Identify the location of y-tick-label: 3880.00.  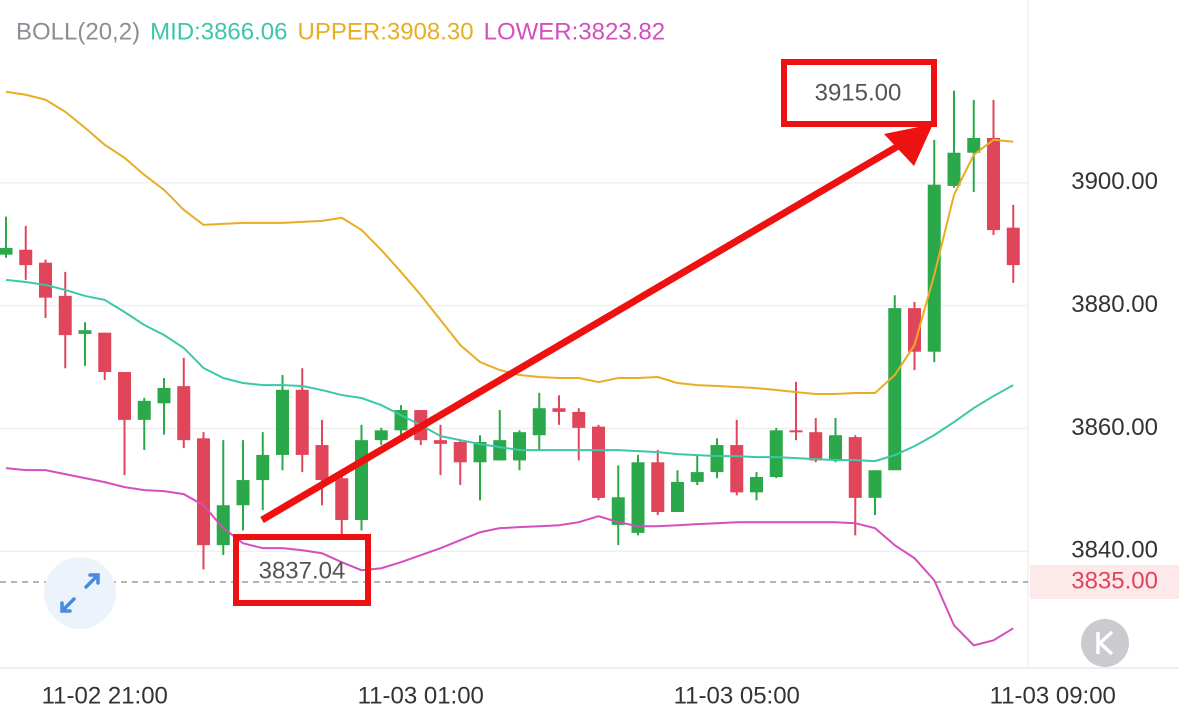
(1114, 304).